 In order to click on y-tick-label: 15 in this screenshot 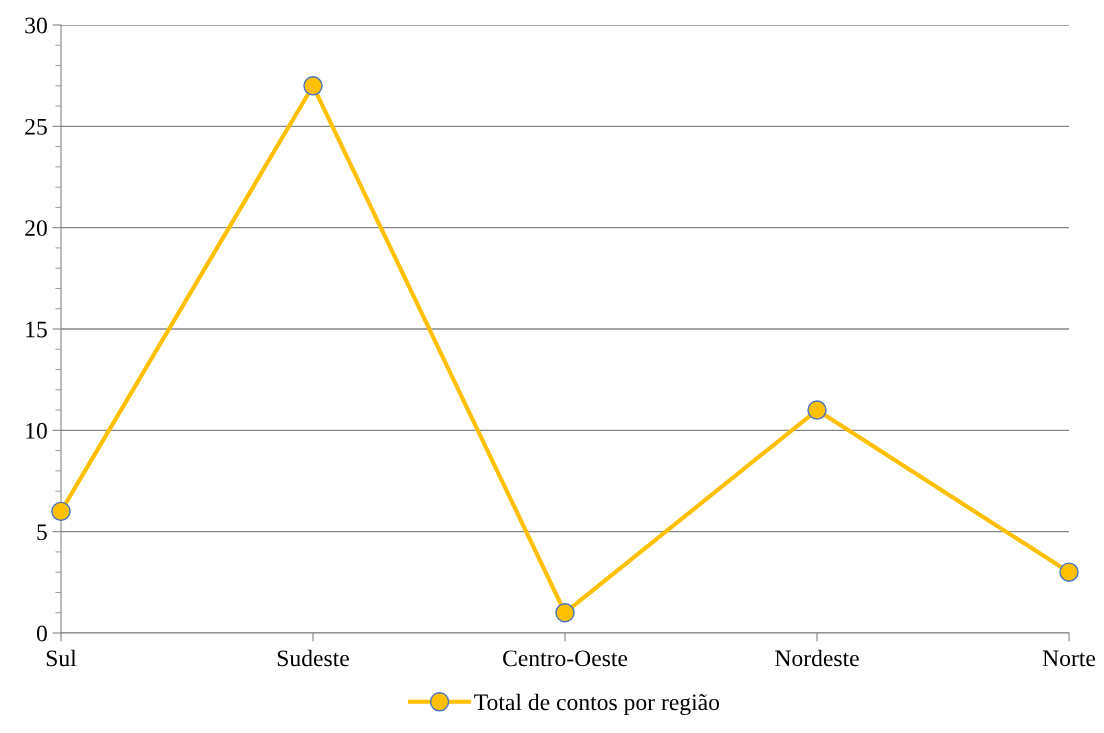, I will do `click(36, 329)`.